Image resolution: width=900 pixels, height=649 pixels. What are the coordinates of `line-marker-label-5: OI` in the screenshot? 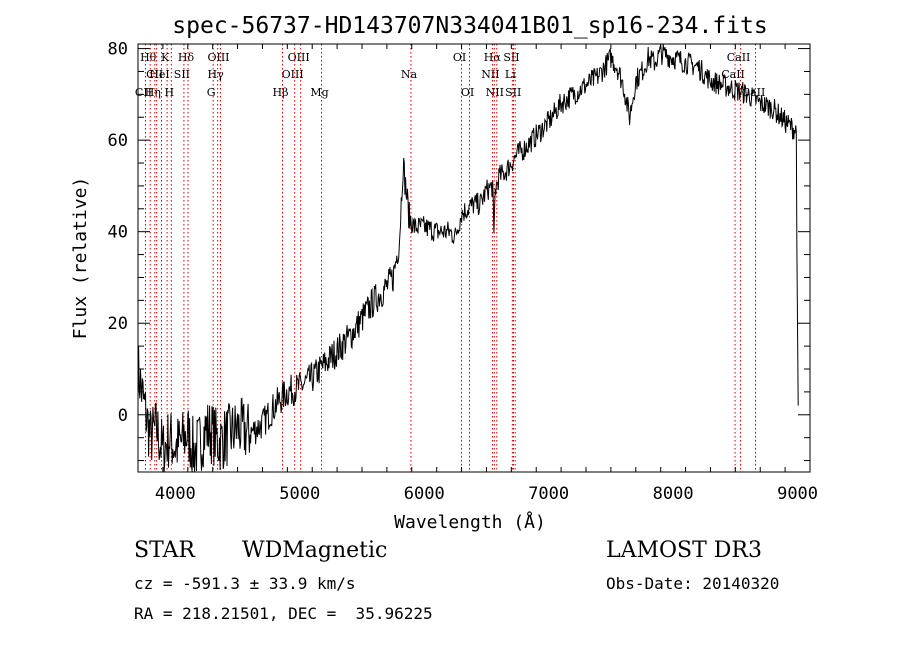 It's located at (459, 57).